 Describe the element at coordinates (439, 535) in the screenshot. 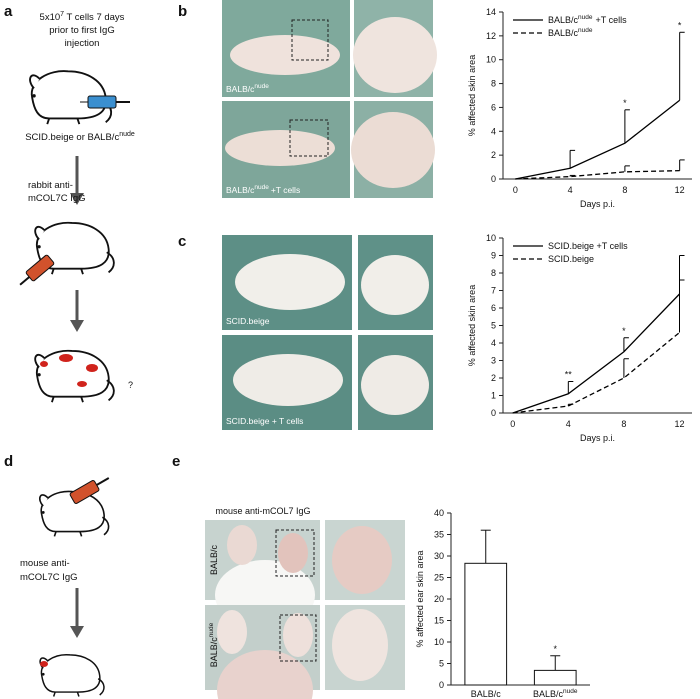

I see `y-tick-label: 35` at that location.